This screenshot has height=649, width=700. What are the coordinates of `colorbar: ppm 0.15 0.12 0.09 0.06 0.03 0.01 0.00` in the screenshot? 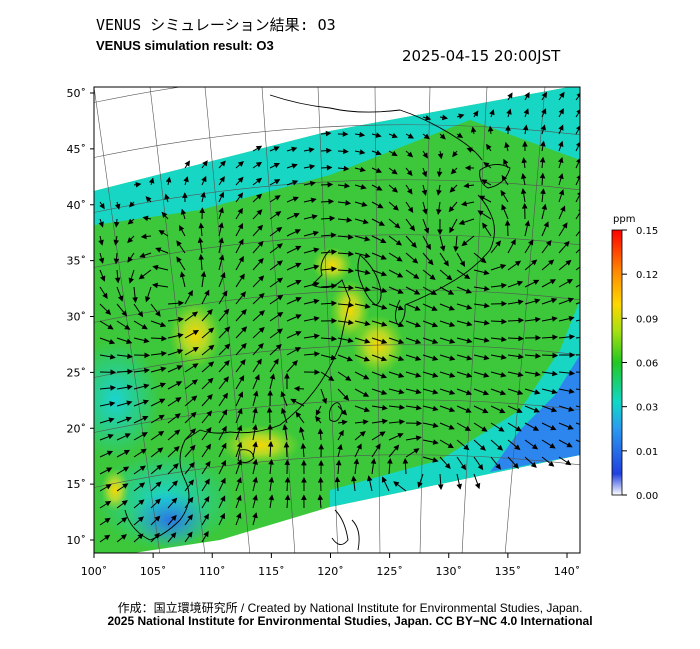 It's located at (634, 358).